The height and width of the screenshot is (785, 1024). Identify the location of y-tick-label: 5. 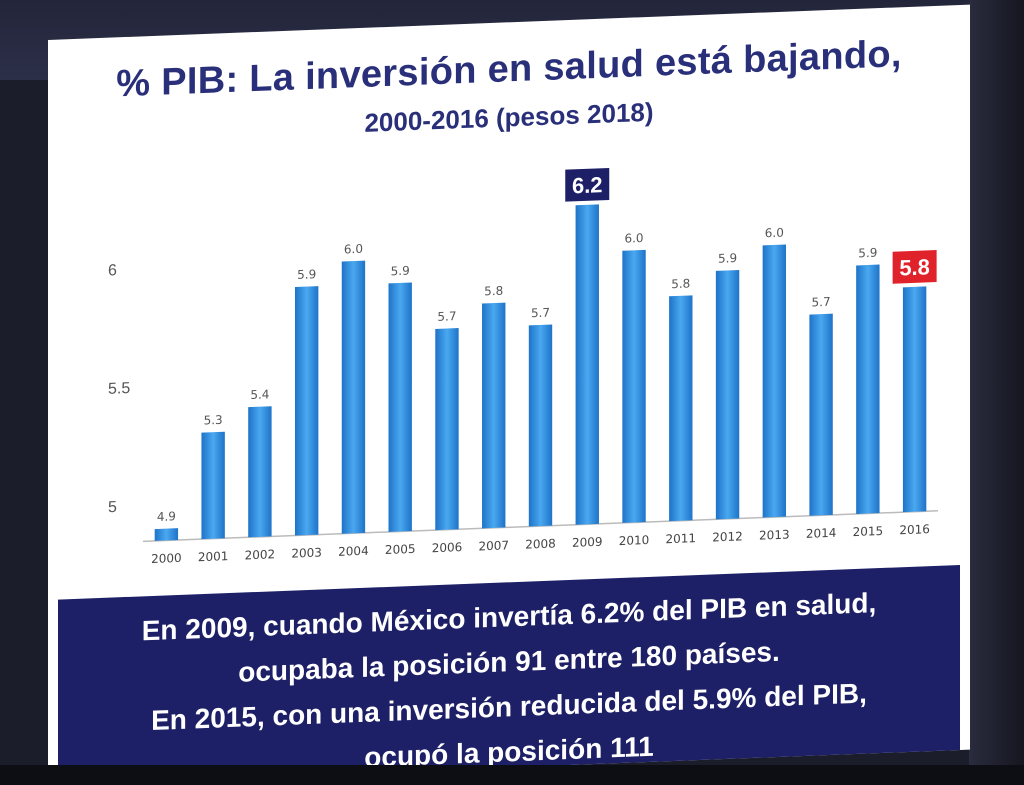
(112, 507).